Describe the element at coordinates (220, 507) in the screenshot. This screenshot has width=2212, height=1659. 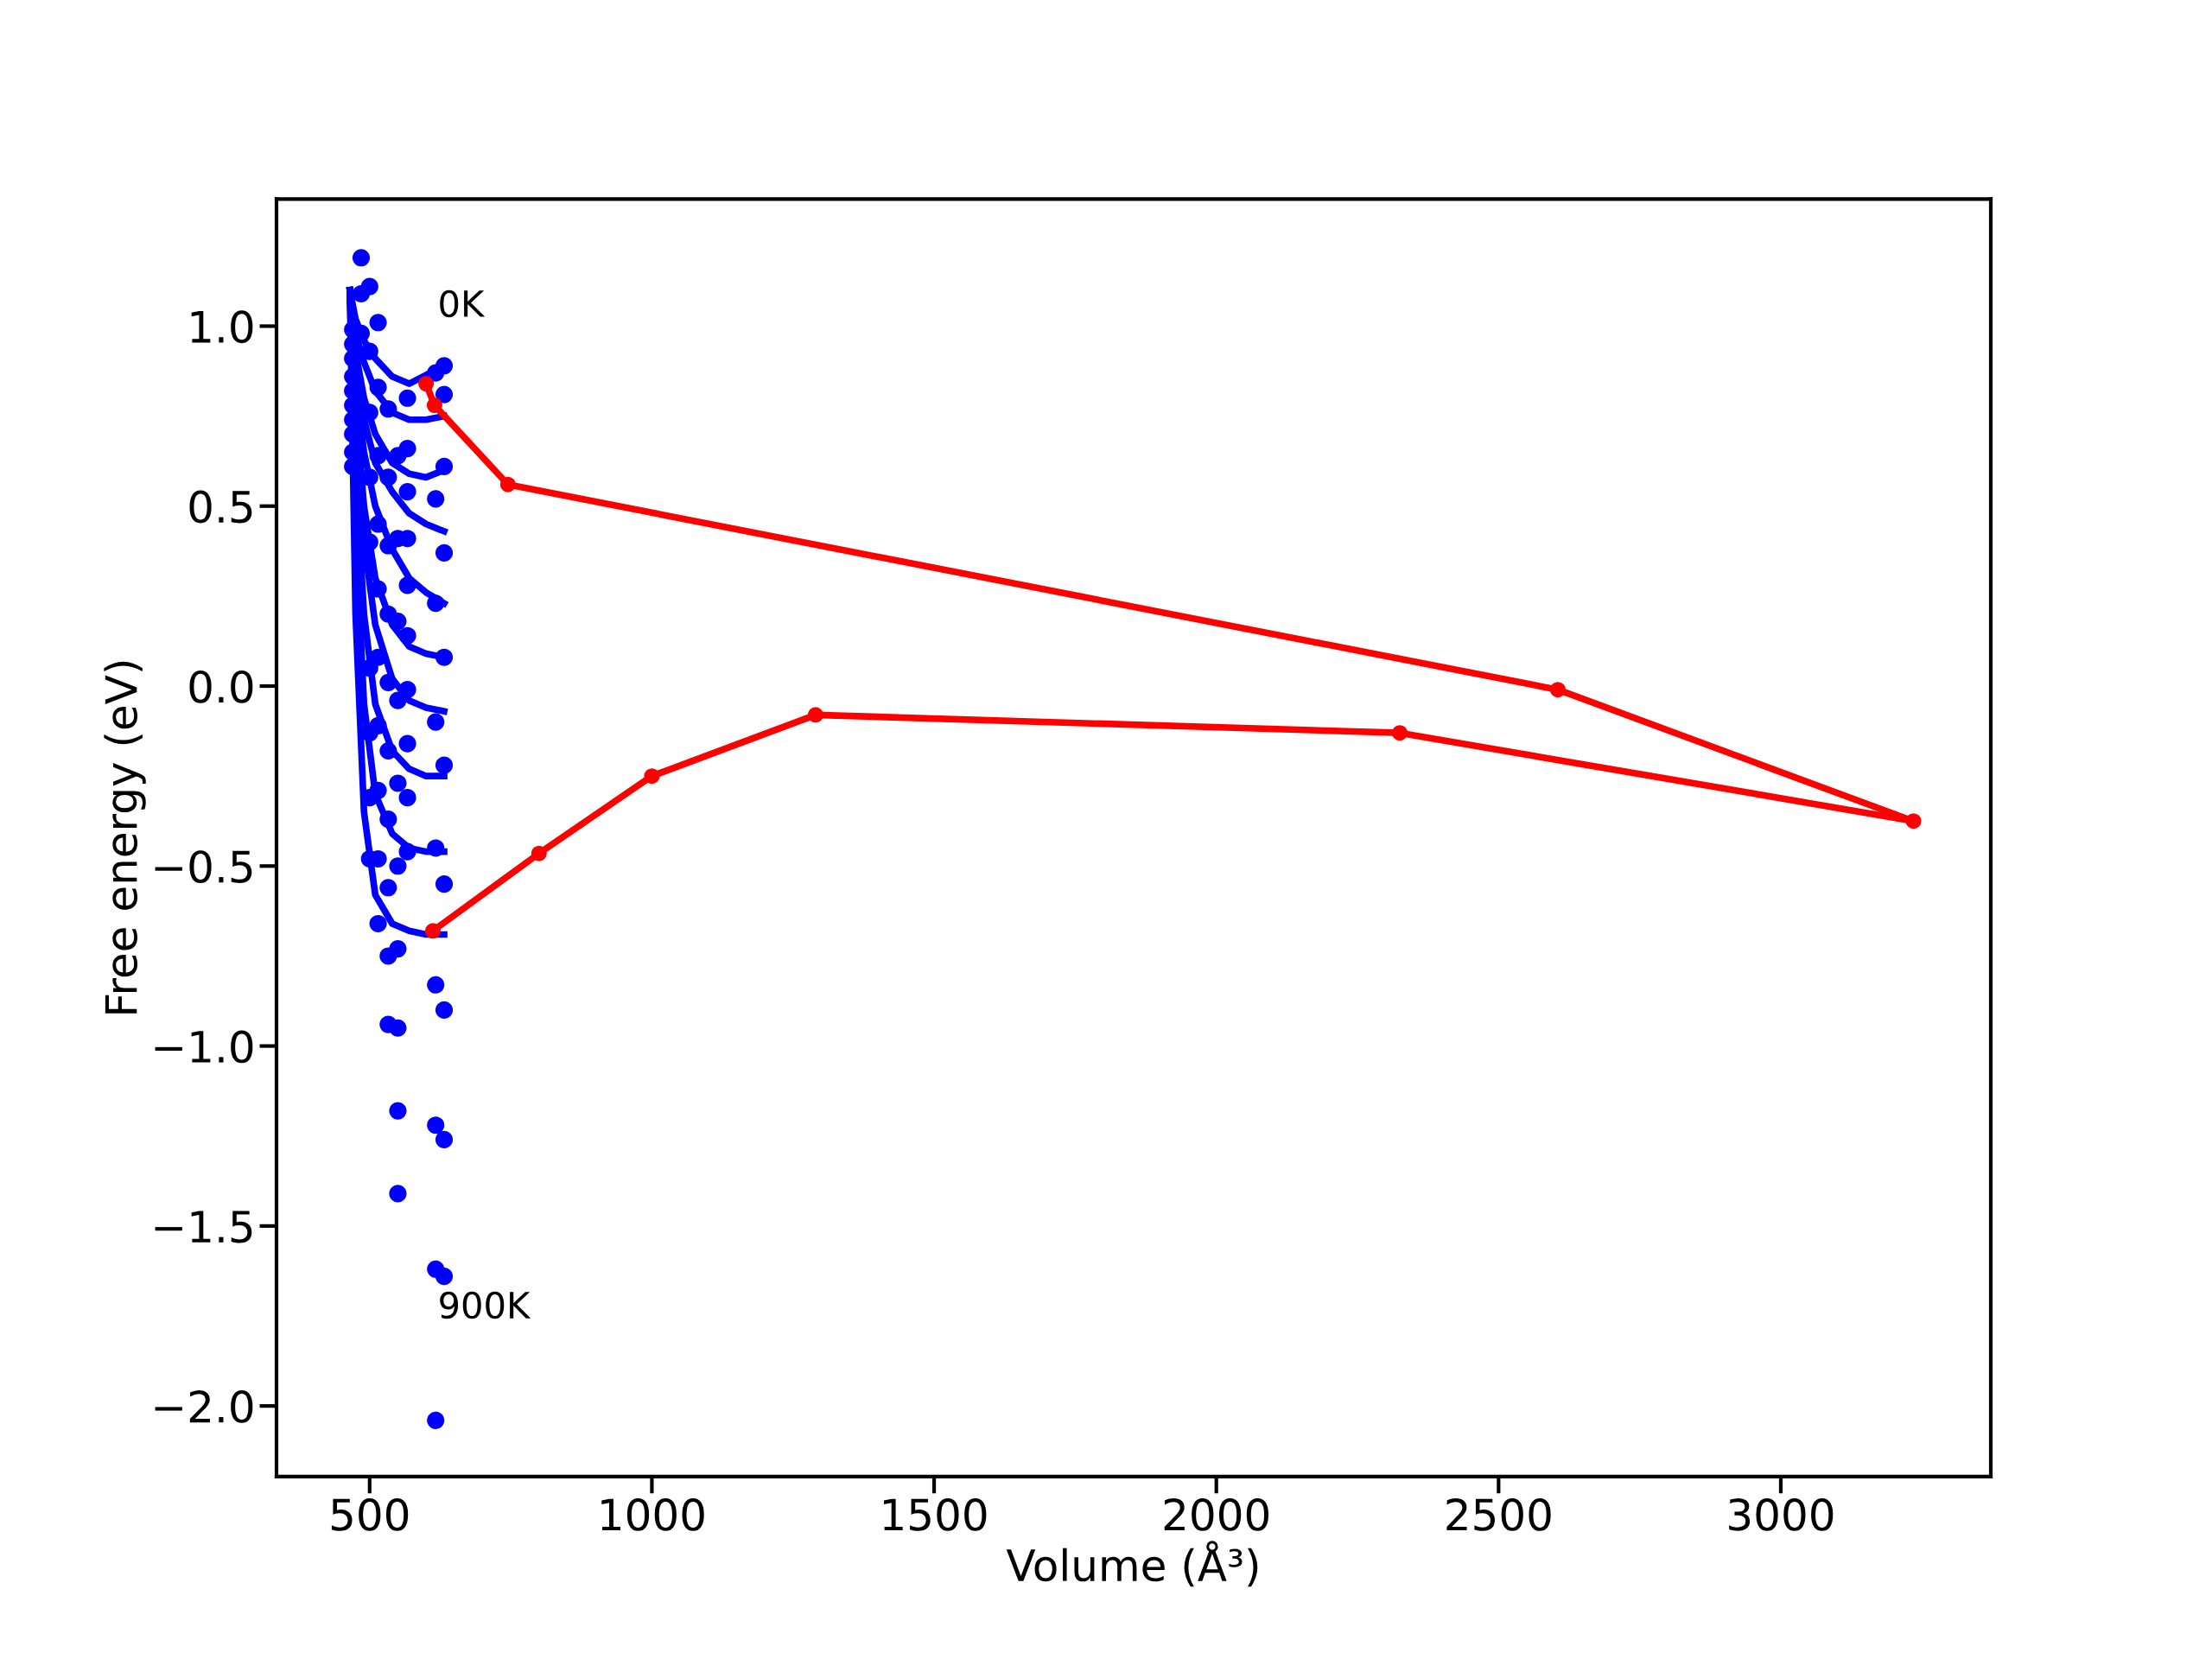
I see `y-tick-label: 0.5` at that location.